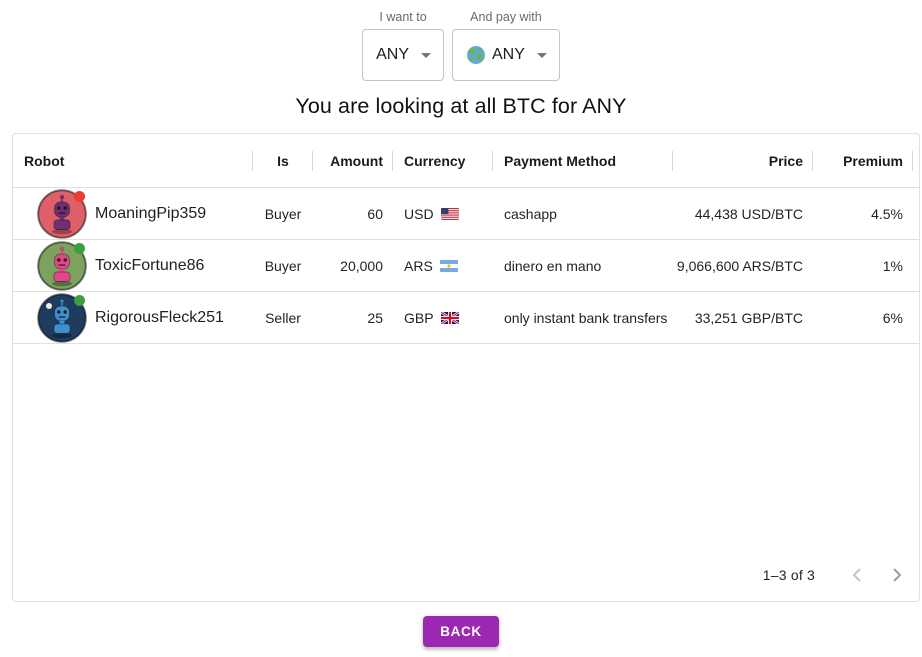 This screenshot has width=922, height=657. What do you see at coordinates (151, 213) in the screenshot?
I see `robot-nickname: MoaningPip359` at bounding box center [151, 213].